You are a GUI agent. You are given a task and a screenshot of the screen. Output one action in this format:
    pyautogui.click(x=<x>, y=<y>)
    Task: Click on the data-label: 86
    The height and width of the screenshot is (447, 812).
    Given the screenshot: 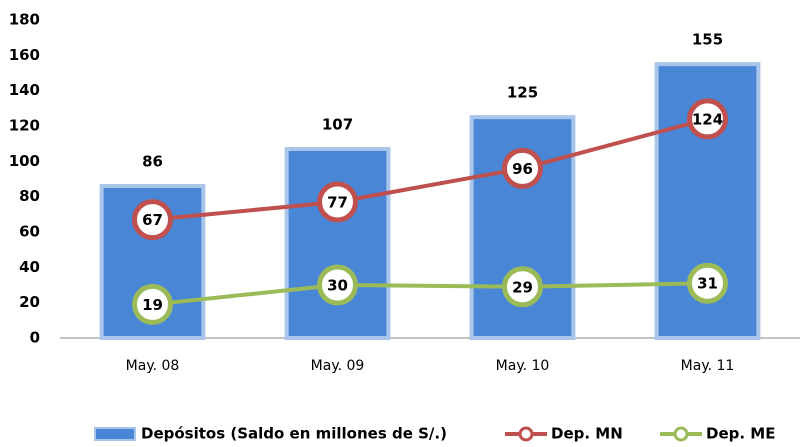 What is the action you would take?
    pyautogui.click(x=152, y=162)
    